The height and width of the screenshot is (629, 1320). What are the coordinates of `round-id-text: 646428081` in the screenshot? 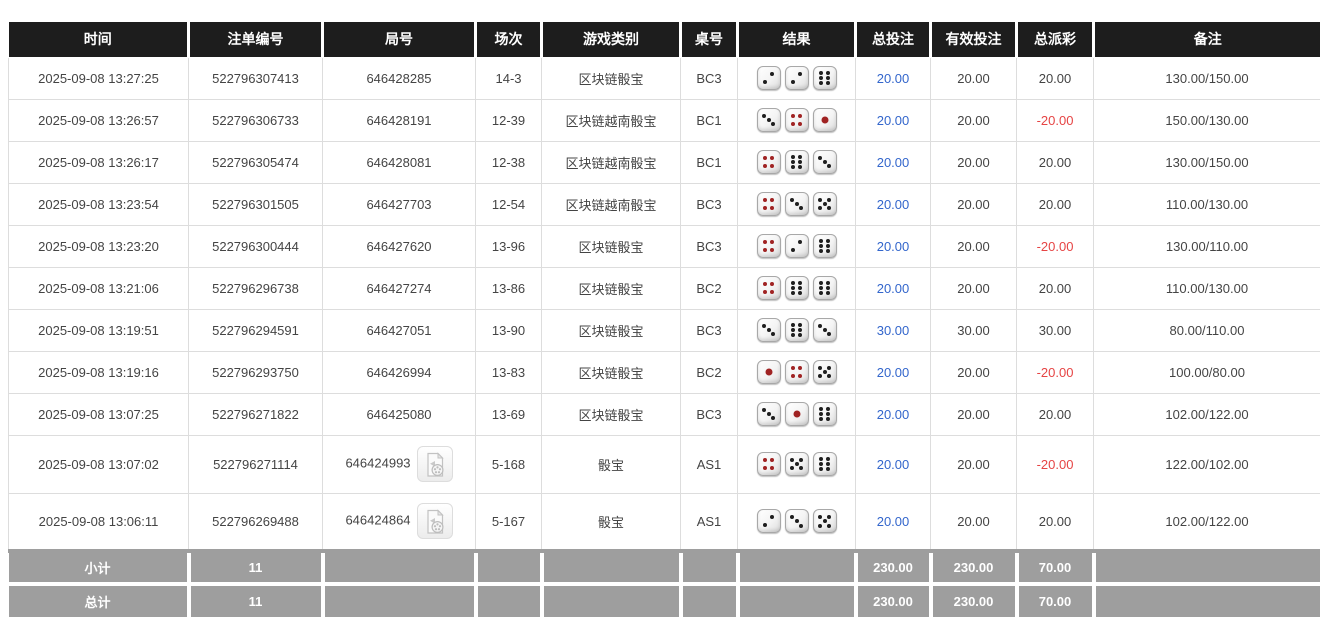 It's located at (399, 162).